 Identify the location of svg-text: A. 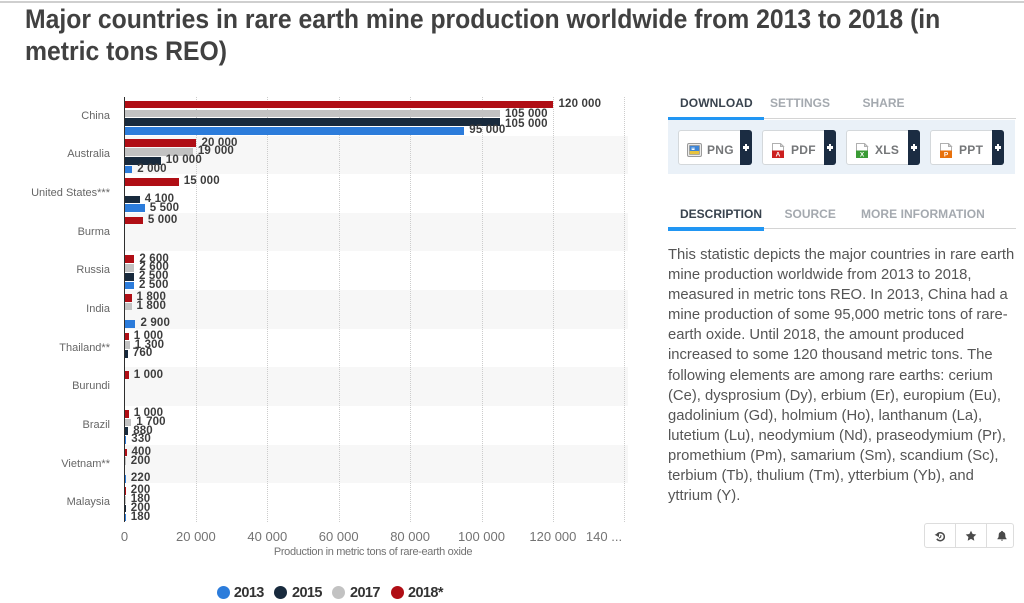
(778, 155).